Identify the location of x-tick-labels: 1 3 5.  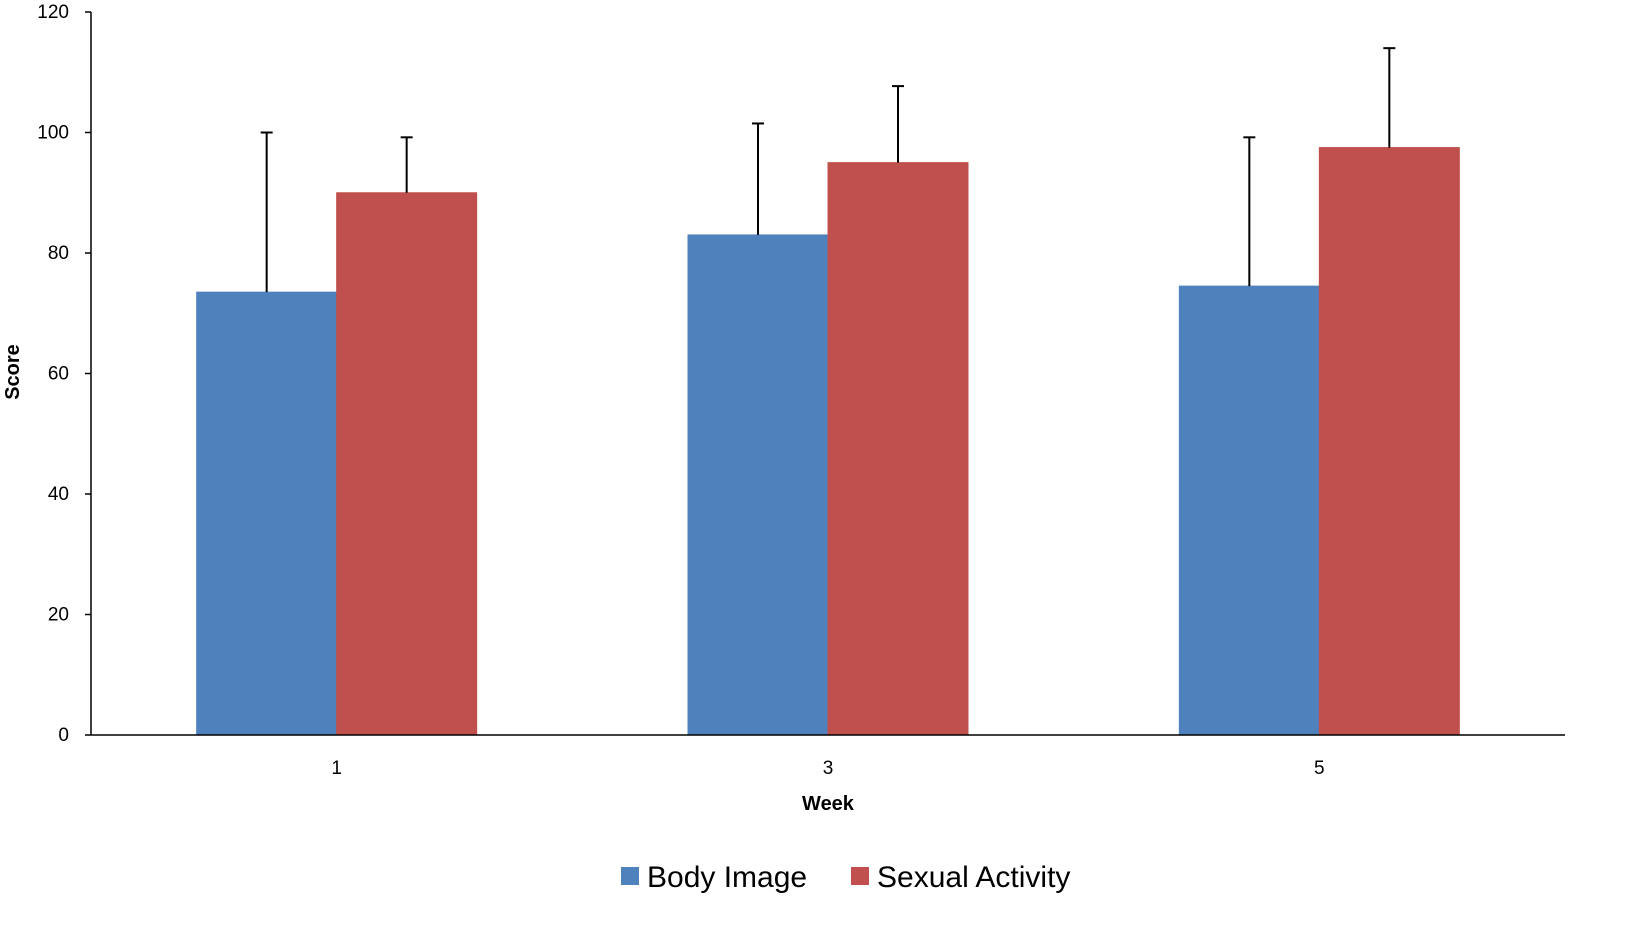
(827, 768).